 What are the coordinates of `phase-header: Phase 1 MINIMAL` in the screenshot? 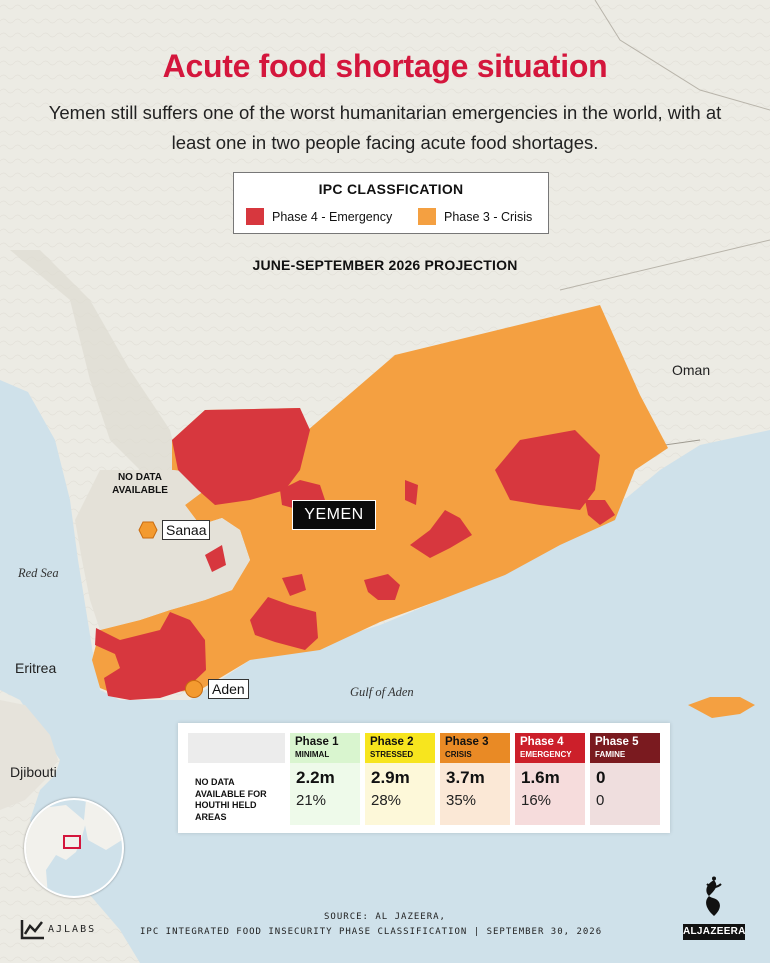 It's located at (325, 748).